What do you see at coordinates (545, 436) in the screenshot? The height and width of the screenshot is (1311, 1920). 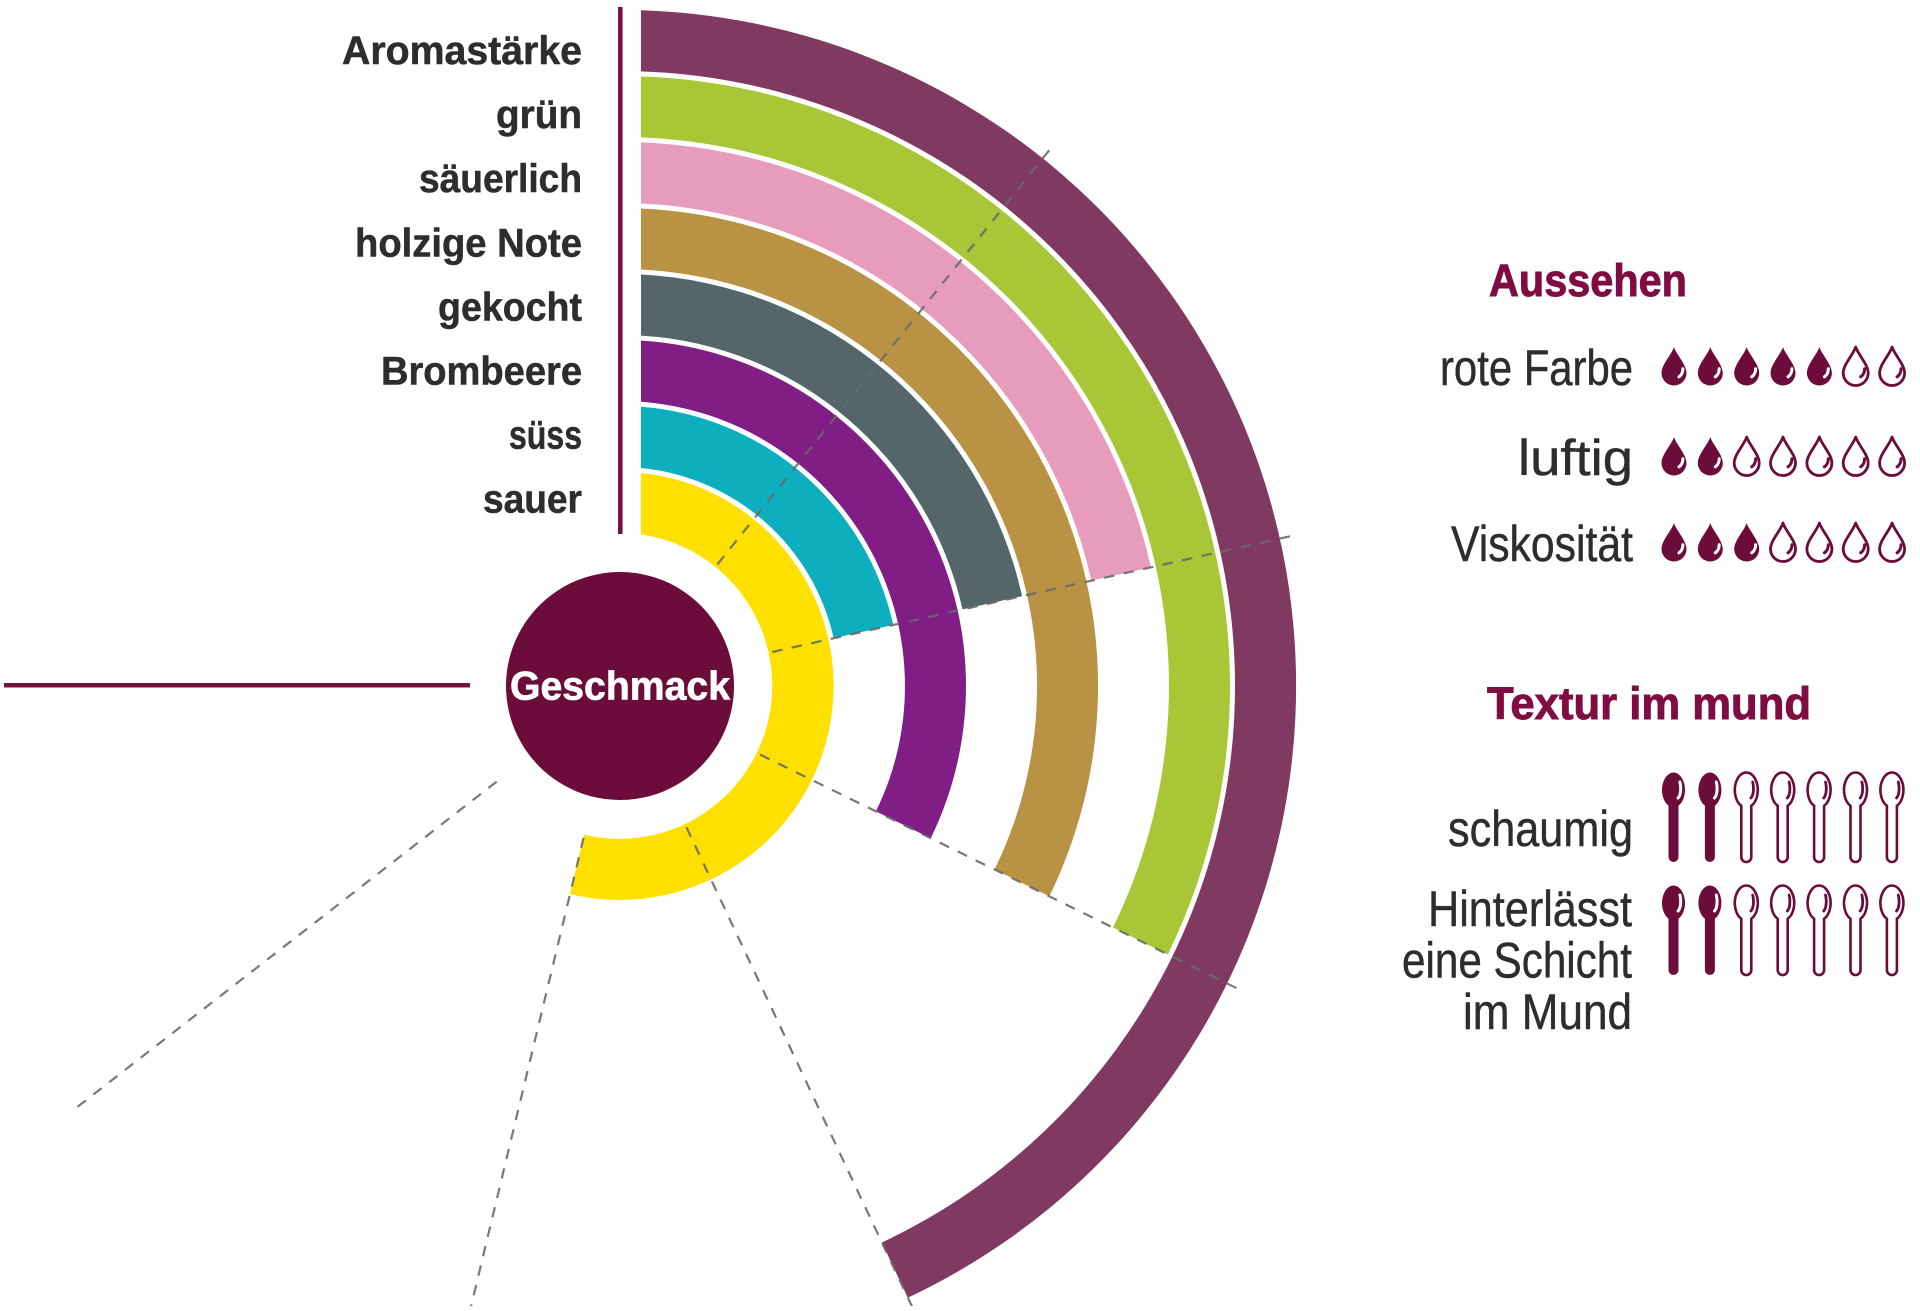 I see `svg-text: süss` at bounding box center [545, 436].